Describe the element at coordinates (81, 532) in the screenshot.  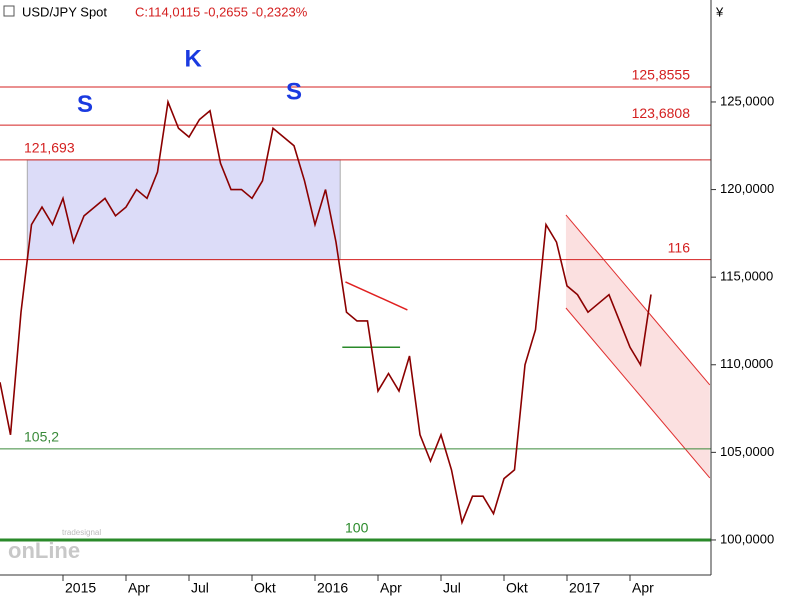
I see `watermark: tradesignal` at that location.